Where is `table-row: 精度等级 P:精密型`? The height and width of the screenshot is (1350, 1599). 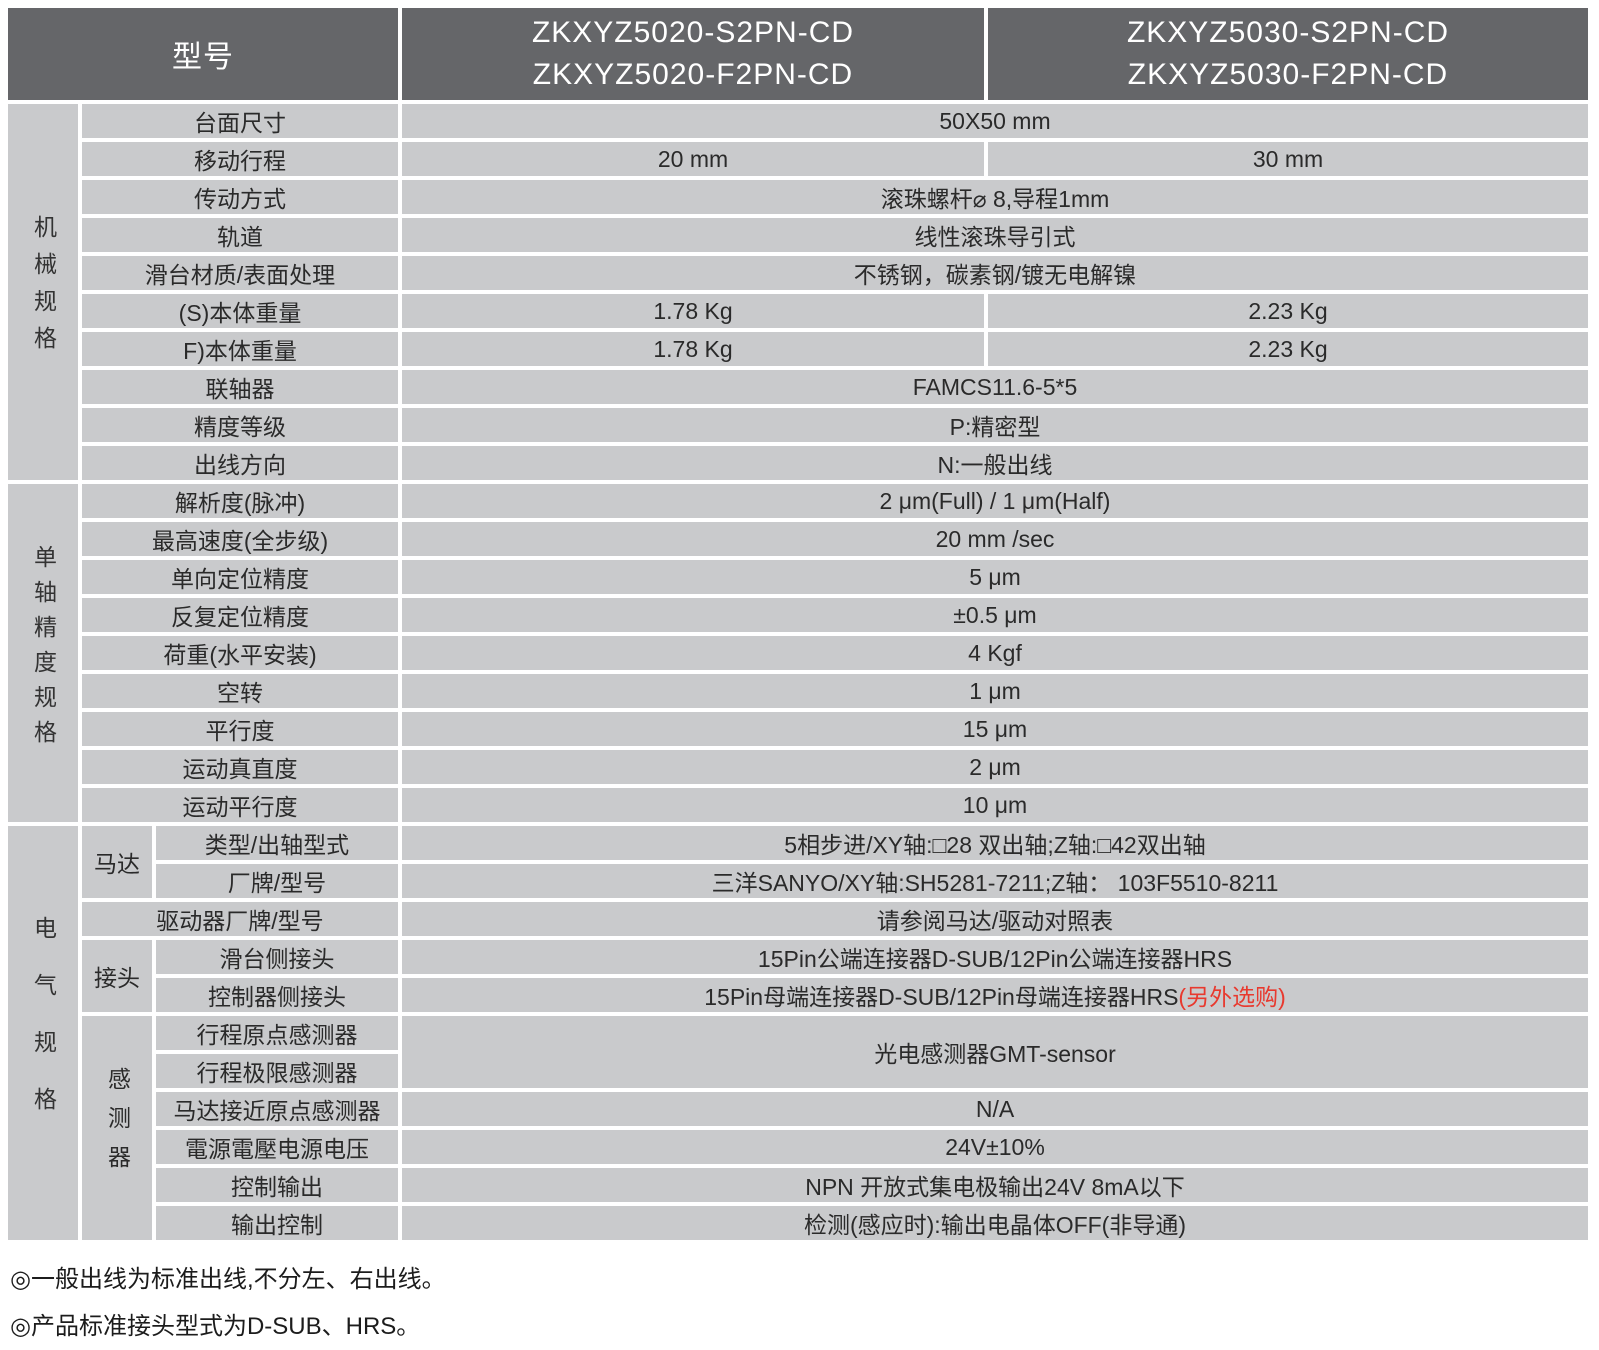
table-row: 精度等级 P:精密型 is located at coordinates (798, 425).